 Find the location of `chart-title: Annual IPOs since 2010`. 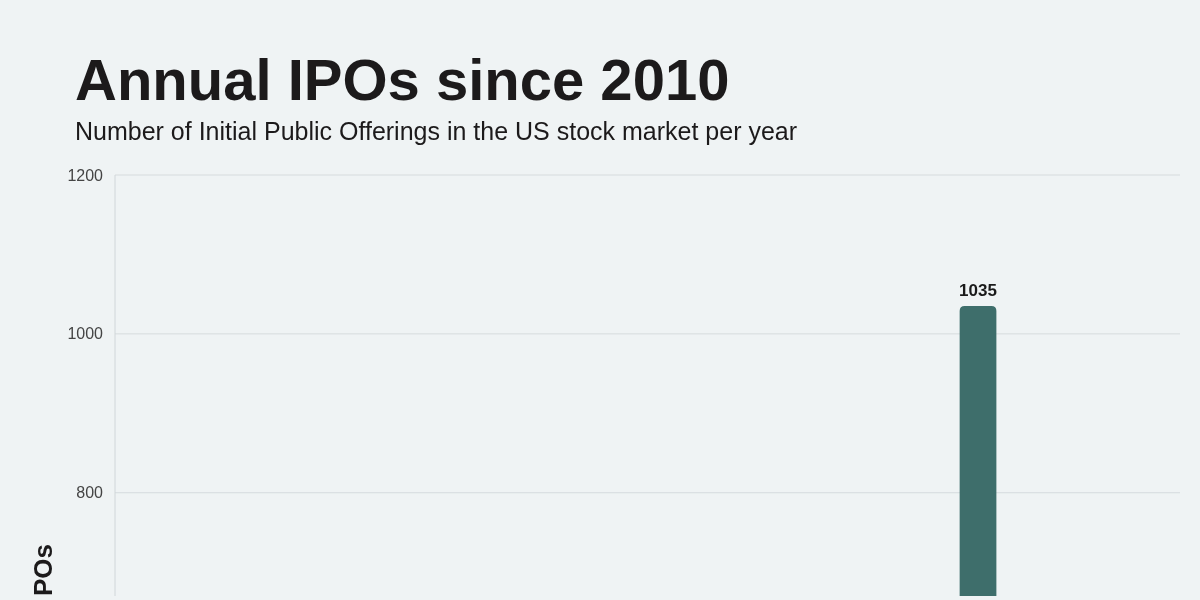

chart-title: Annual IPOs since 2010 is located at coordinates (402, 79).